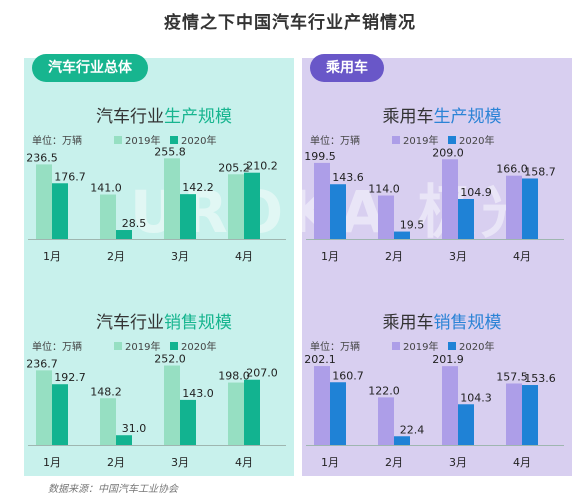 Image resolution: width=580 pixels, height=500 pixels. I want to click on page-title: 疫情之下中国汽车行业产销情况, so click(290, 23).